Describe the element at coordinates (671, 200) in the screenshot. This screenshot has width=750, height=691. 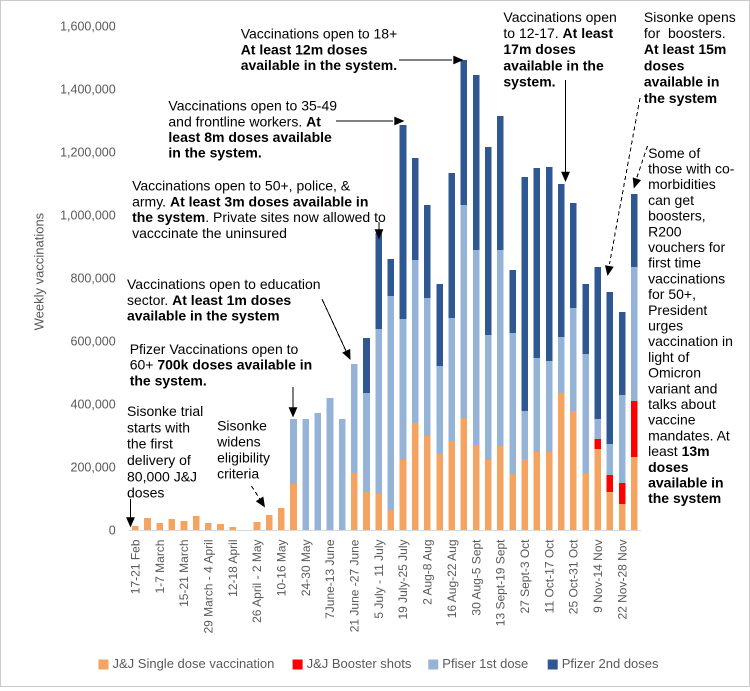
I see `svg-text: can get` at that location.